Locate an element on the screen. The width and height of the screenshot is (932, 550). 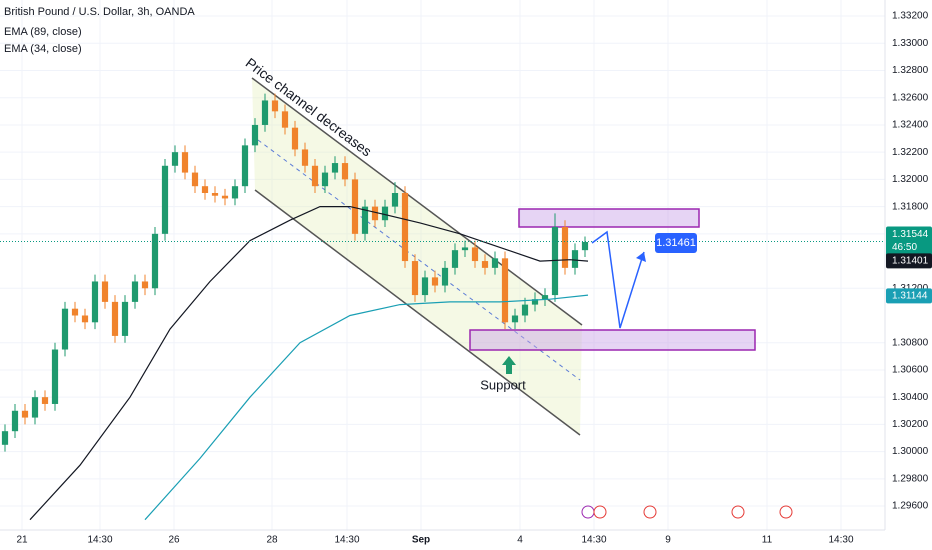
arrow-head is located at coordinates (641, 257).